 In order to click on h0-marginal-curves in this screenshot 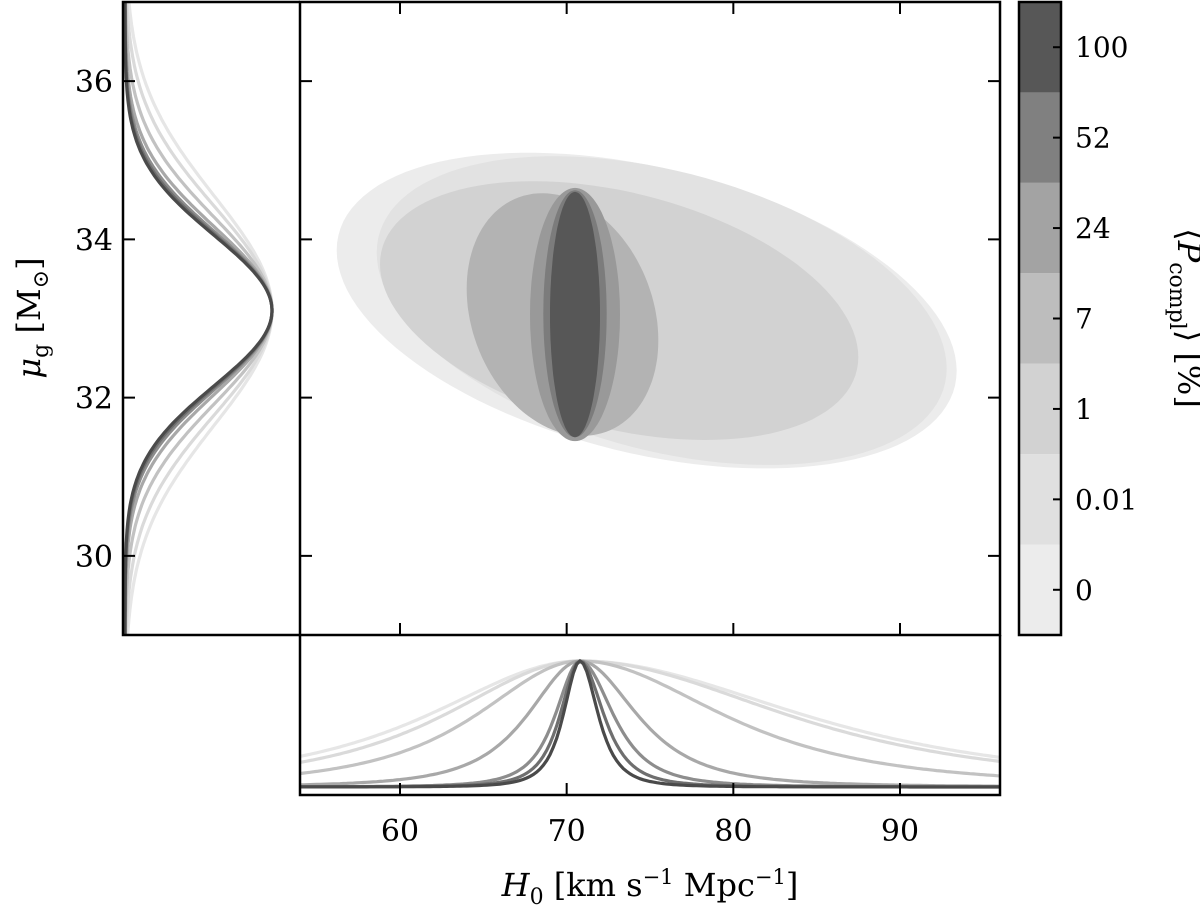, I will do `click(650, 723)`.